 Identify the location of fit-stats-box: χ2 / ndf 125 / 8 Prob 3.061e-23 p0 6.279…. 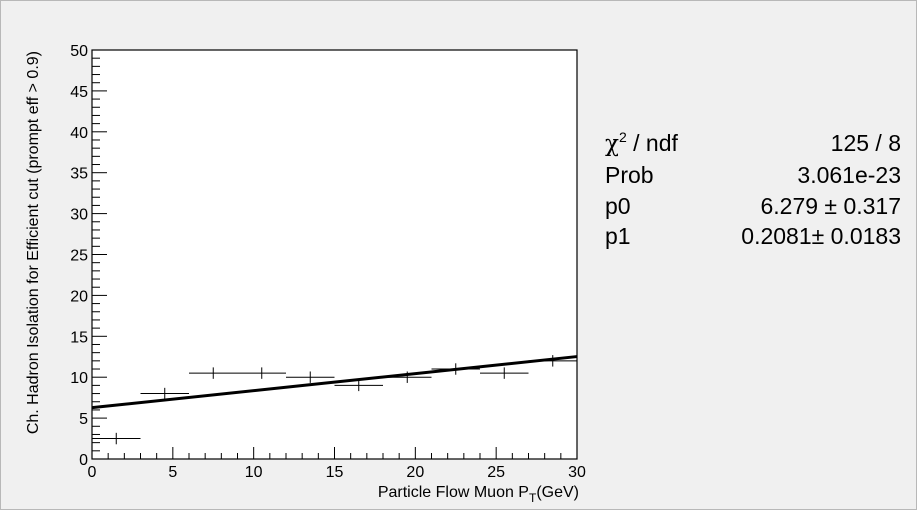
(753, 189).